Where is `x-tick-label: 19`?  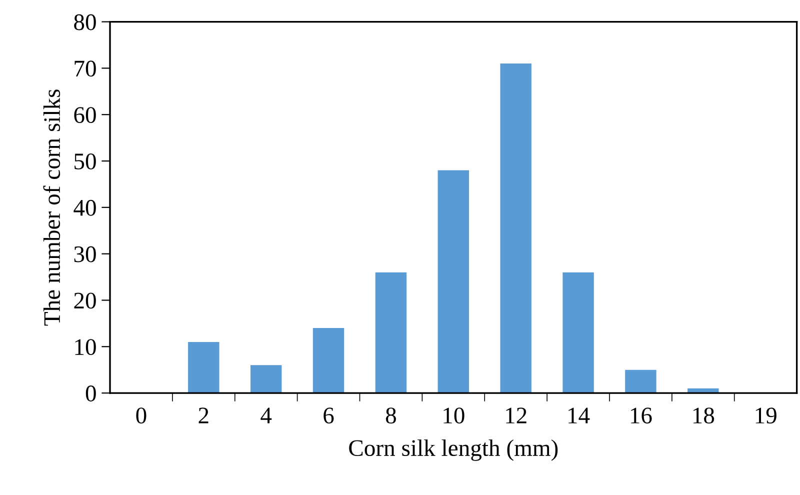 x-tick-label: 19 is located at coordinates (766, 416).